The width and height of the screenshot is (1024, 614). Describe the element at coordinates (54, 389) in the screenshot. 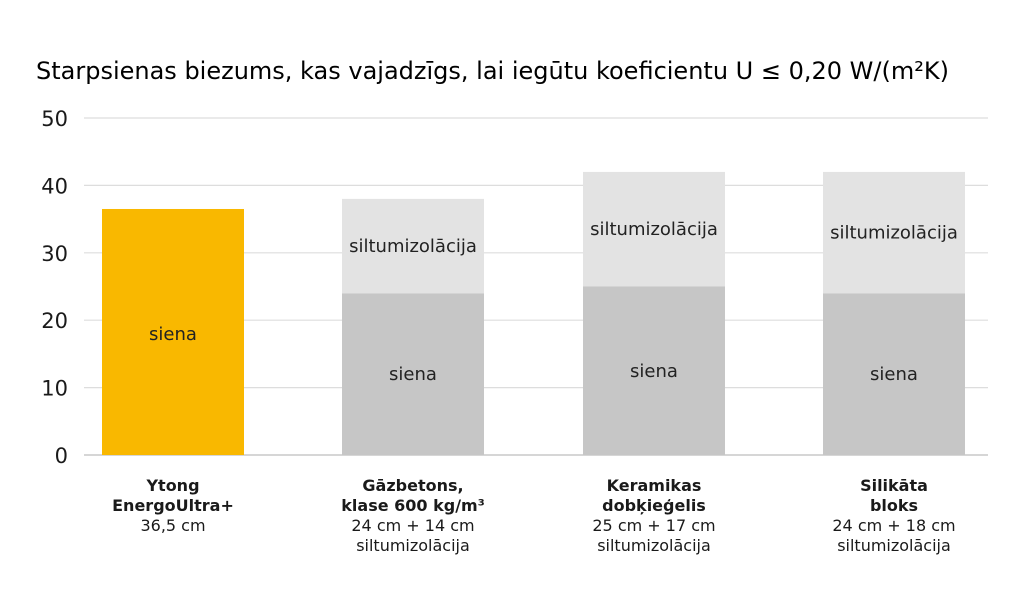

I see `y-tick-label: 10` at that location.